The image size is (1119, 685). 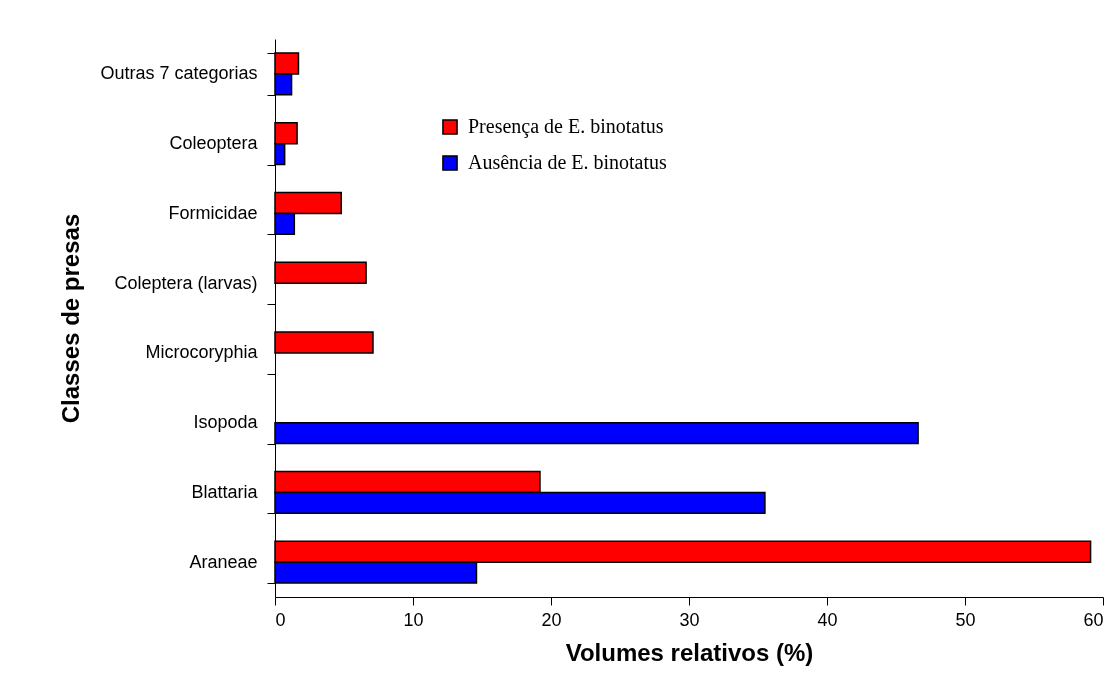 What do you see at coordinates (223, 561) in the screenshot?
I see `y-tick-label: Araneae` at bounding box center [223, 561].